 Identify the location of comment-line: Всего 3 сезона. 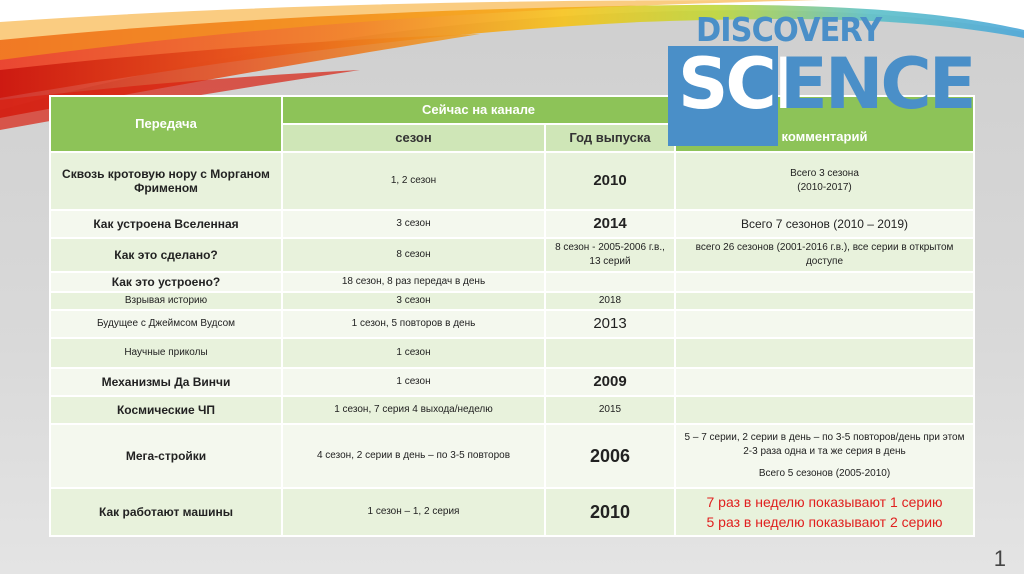
(824, 173).